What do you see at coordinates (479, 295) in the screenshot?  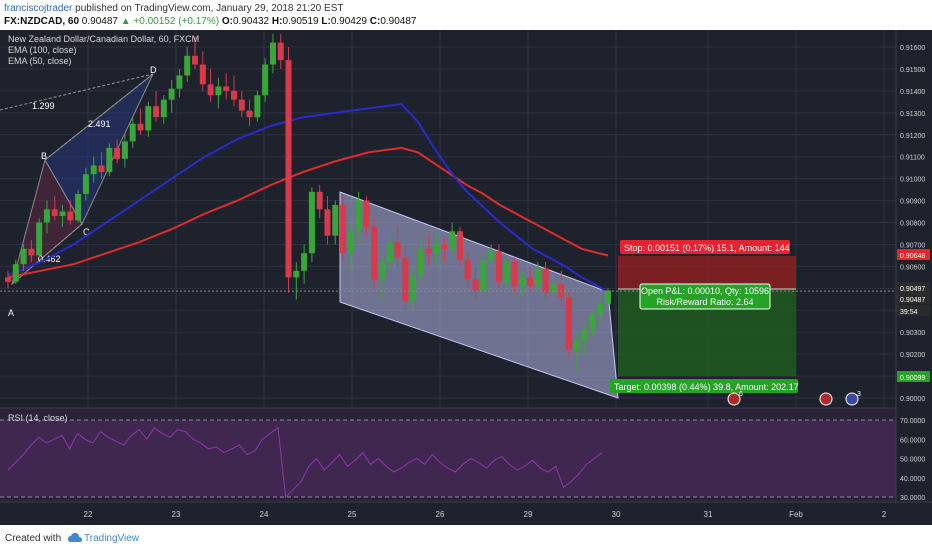 I see `descending-channel` at bounding box center [479, 295].